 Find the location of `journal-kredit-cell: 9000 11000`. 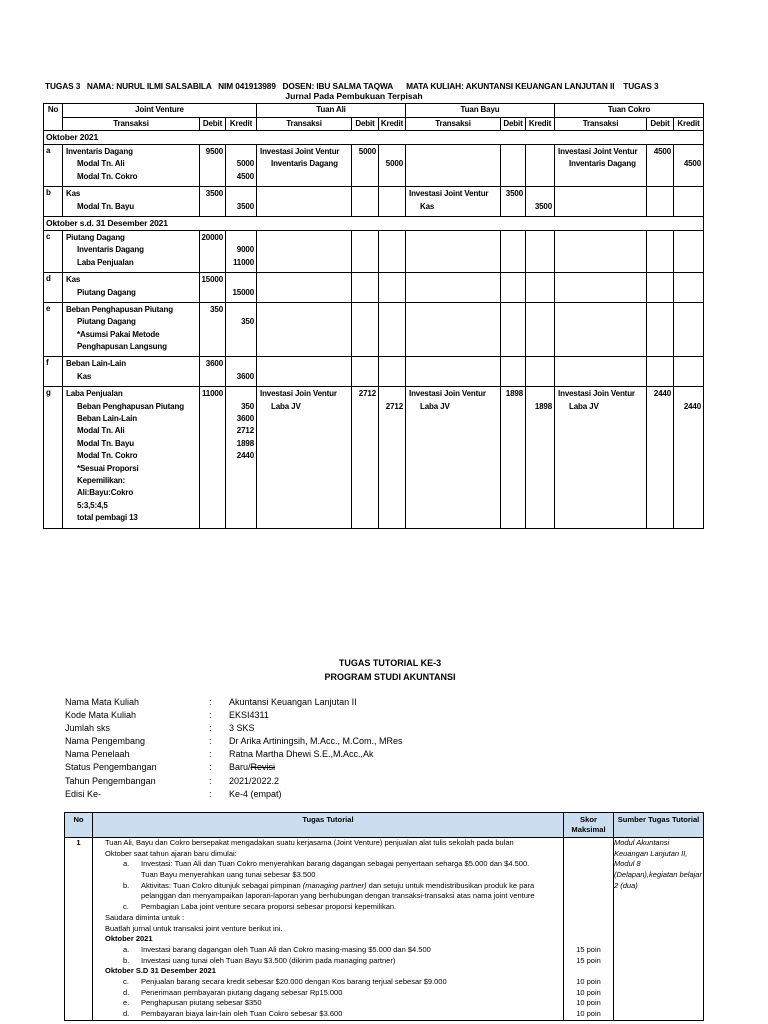

journal-kredit-cell: 9000 11000 is located at coordinates (241, 251).